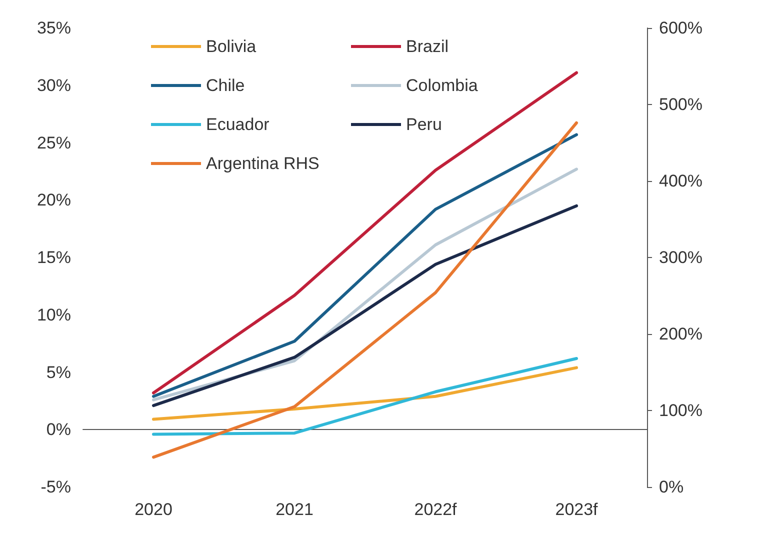 The height and width of the screenshot is (540, 760). I want to click on y2-tick-label: 100%, so click(680, 410).